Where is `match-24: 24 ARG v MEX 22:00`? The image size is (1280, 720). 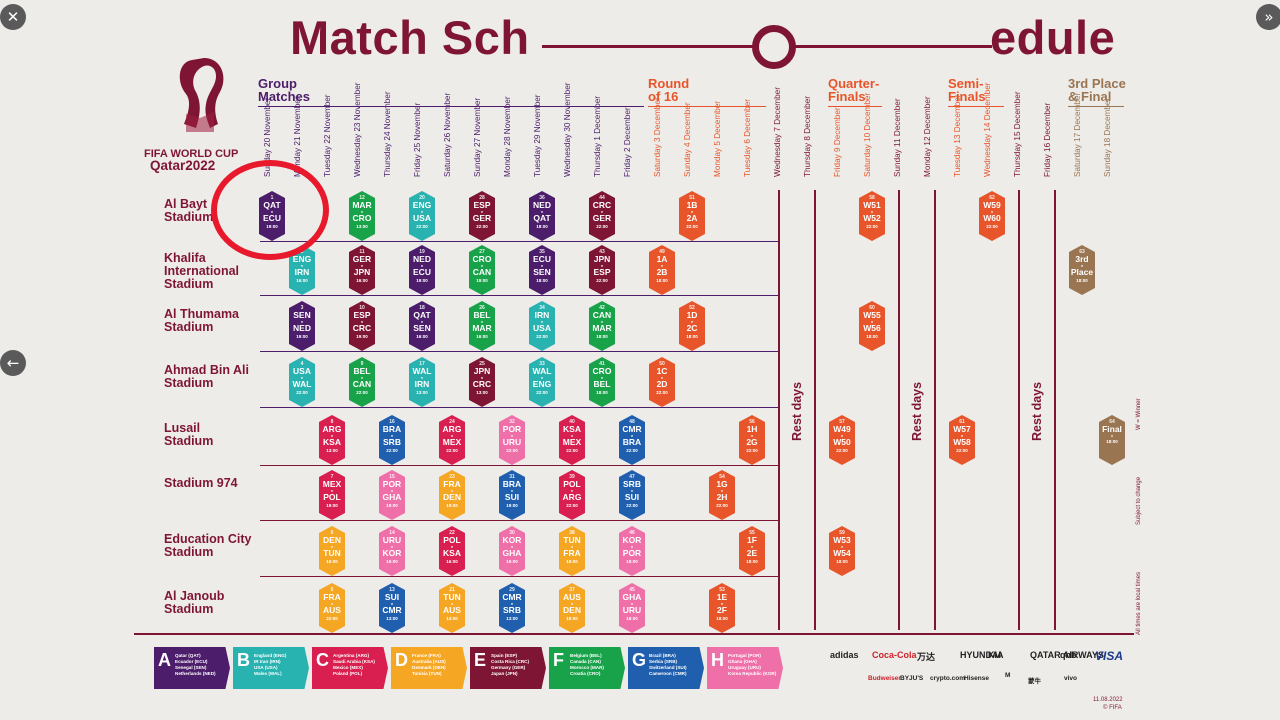
match-24: 24 ARG v MEX 22:00 is located at coordinates (452, 440).